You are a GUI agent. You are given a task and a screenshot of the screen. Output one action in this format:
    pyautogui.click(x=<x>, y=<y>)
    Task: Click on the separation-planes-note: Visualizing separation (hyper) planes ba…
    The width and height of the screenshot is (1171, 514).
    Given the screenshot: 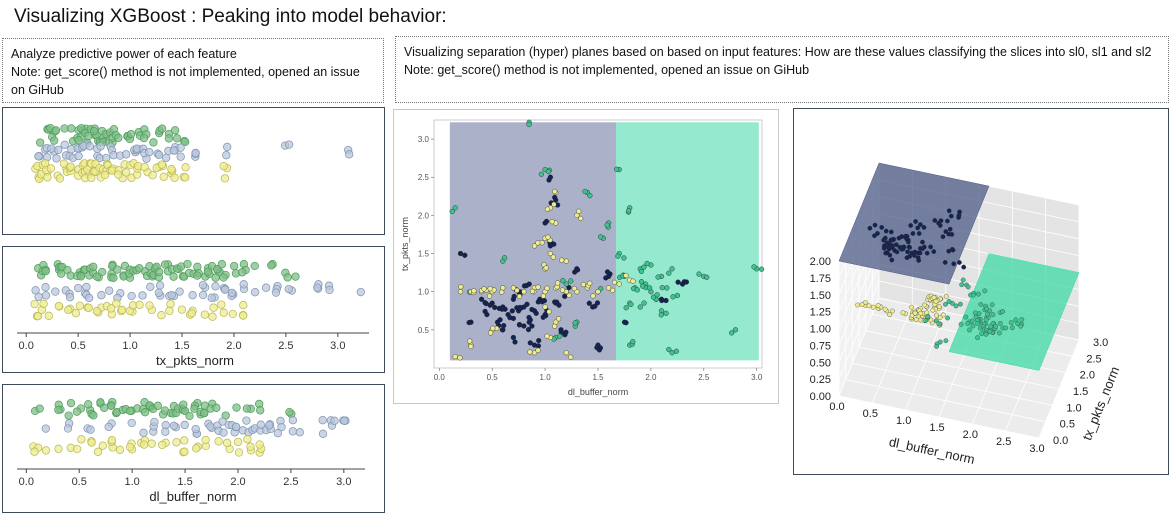 What is the action you would take?
    pyautogui.click(x=782, y=69)
    